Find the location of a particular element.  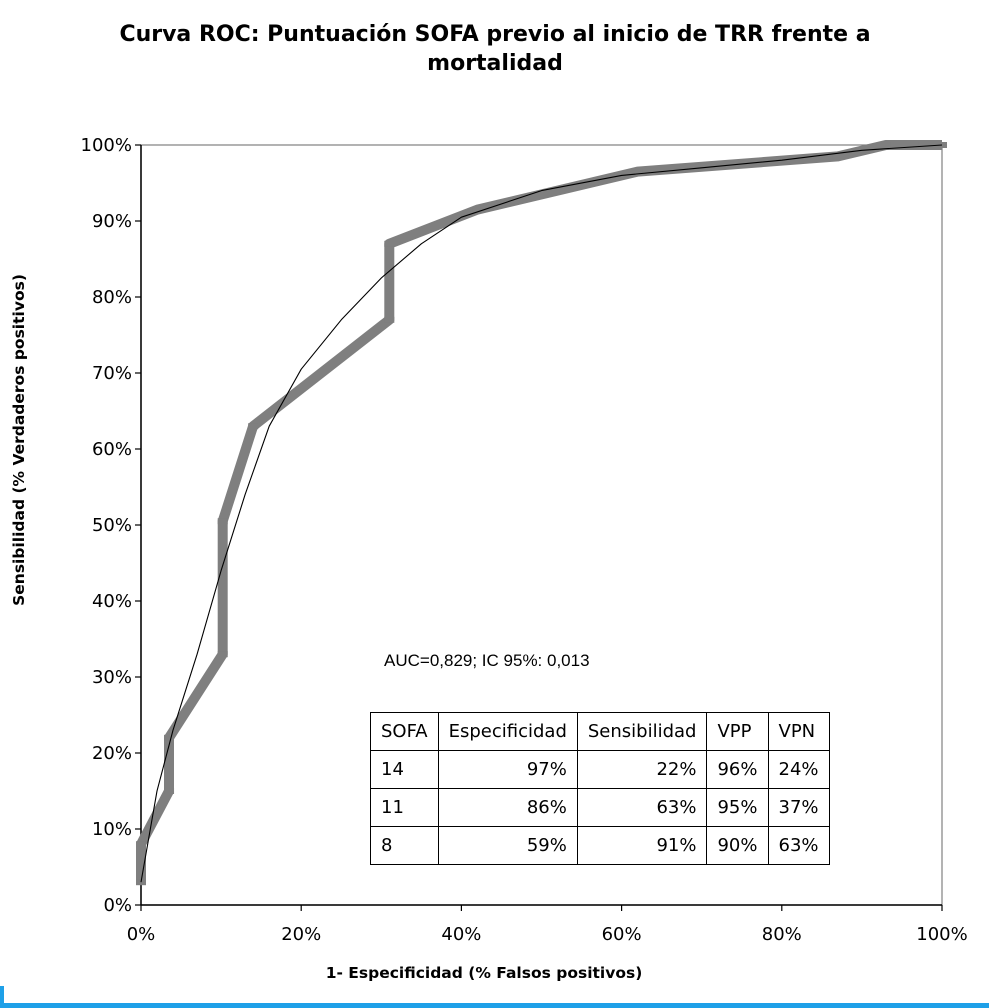

table-header-cell: Sensibilidad is located at coordinates (642, 731).